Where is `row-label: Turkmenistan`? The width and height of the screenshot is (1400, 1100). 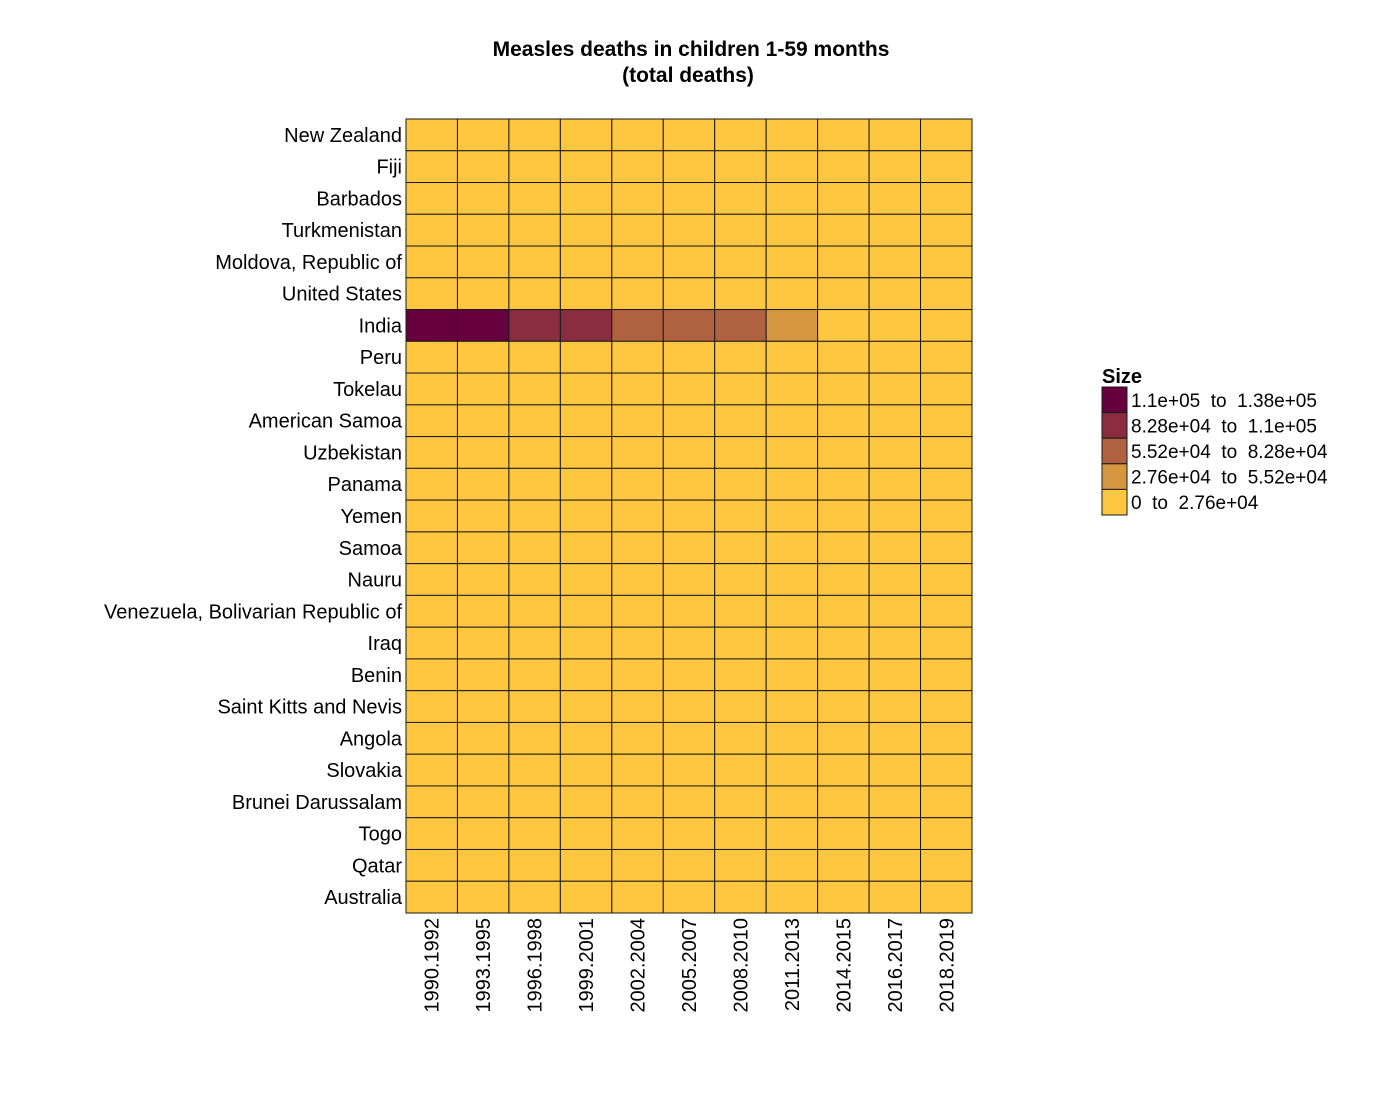 row-label: Turkmenistan is located at coordinates (342, 231).